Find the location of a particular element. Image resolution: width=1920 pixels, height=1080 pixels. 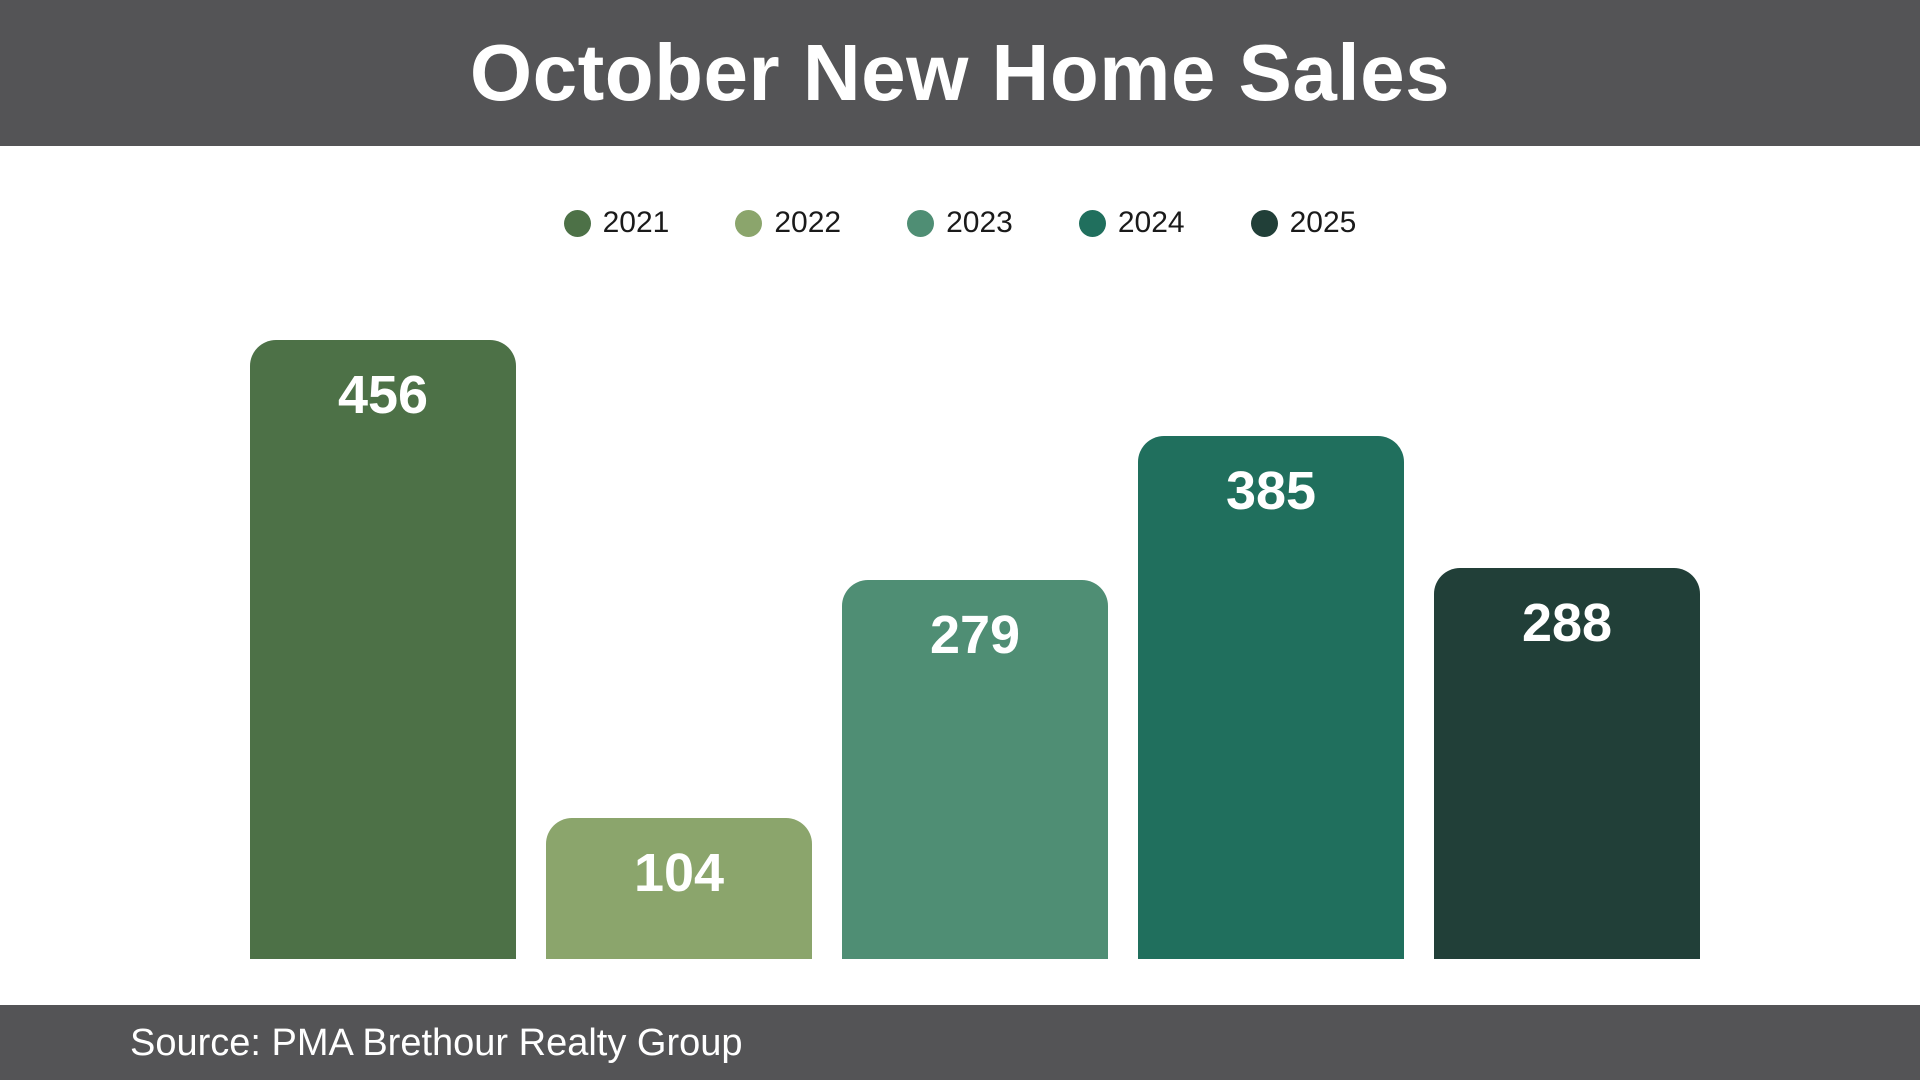

bar-value-label: 104 is located at coordinates (679, 873).